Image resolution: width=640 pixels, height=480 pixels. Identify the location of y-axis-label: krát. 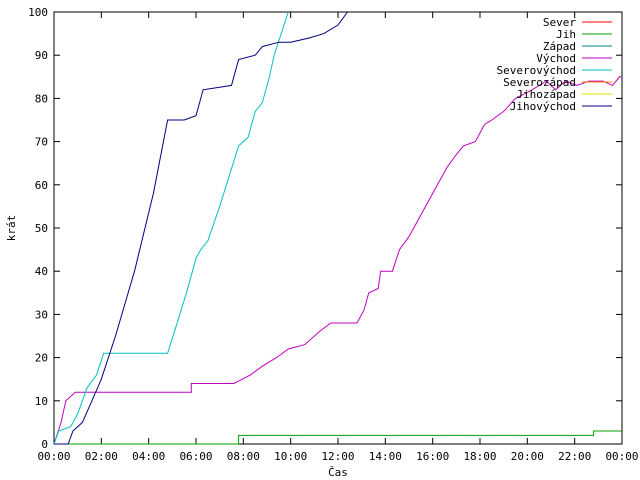
(11, 228).